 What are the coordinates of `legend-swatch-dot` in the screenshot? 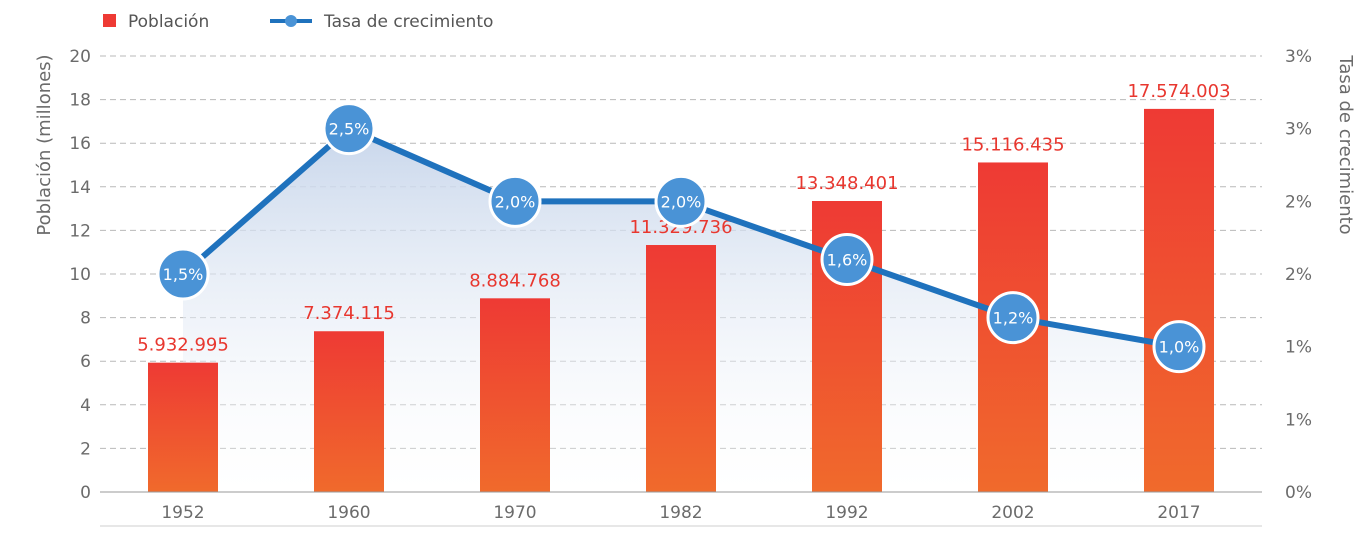 It's located at (291, 21).